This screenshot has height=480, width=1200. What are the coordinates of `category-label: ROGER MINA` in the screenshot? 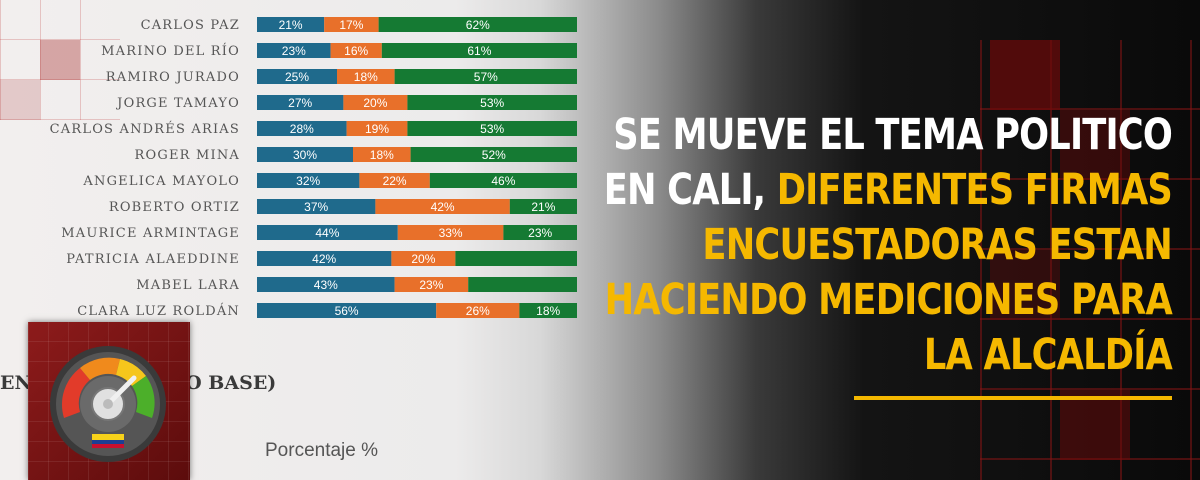 It's located at (187, 155).